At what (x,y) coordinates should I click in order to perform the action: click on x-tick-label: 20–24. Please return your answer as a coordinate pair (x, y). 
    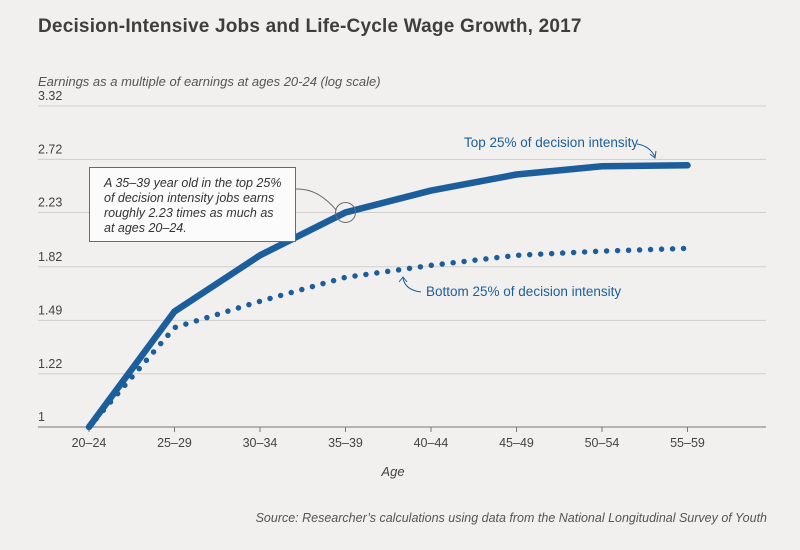
    Looking at the image, I should click on (89, 443).